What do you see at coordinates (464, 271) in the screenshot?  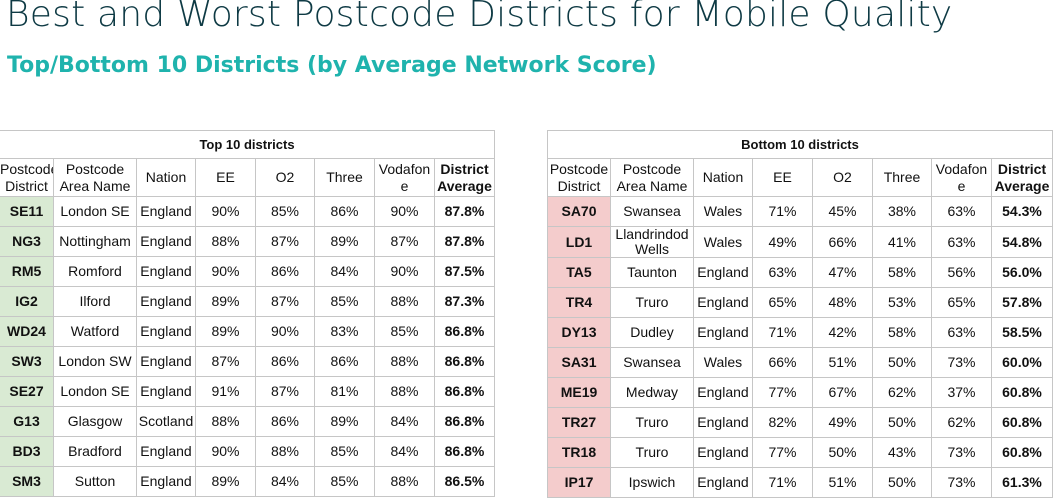 I see `district-average-cell: 87.5%` at bounding box center [464, 271].